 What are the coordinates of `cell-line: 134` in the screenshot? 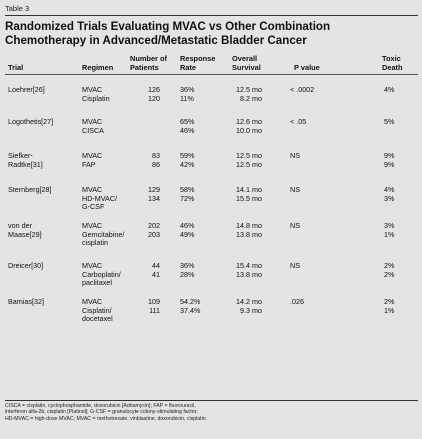 It's located at (154, 198).